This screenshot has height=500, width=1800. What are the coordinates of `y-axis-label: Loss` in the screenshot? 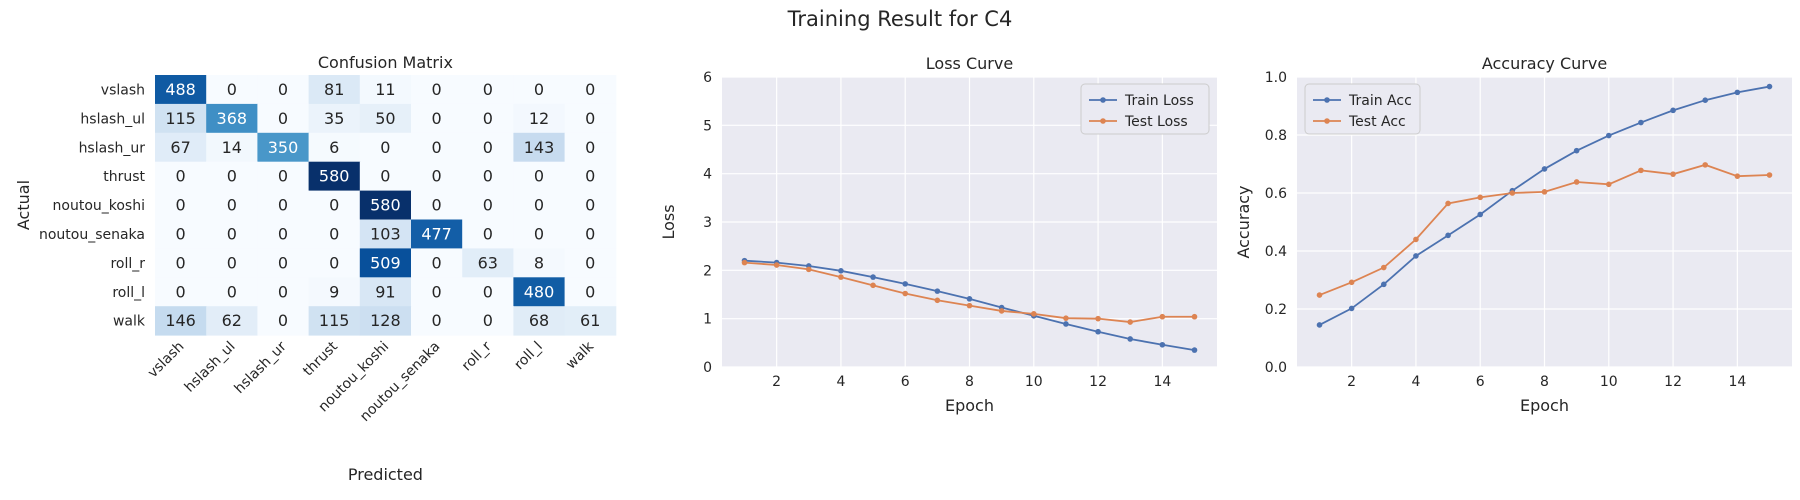 It's located at (668, 221).